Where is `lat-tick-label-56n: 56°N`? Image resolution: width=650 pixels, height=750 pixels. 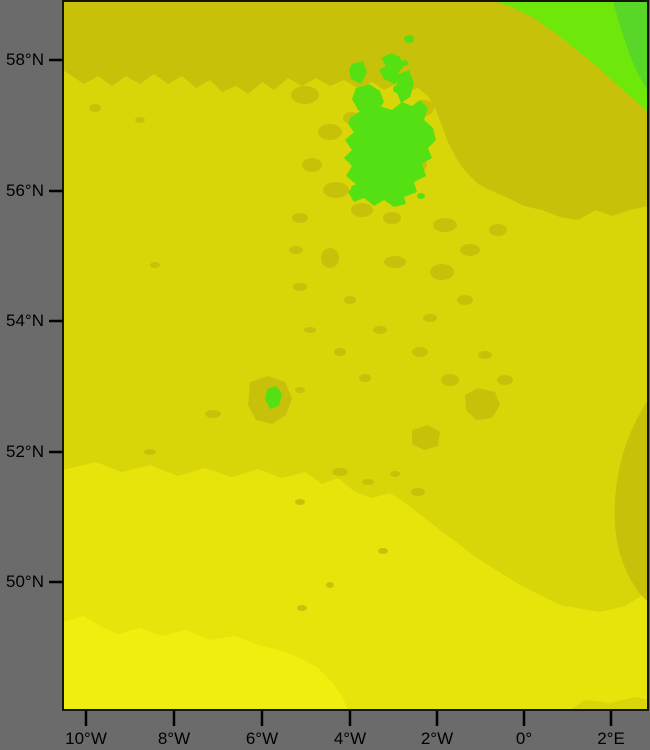
lat-tick-label-56n: 56°N is located at coordinates (25, 190).